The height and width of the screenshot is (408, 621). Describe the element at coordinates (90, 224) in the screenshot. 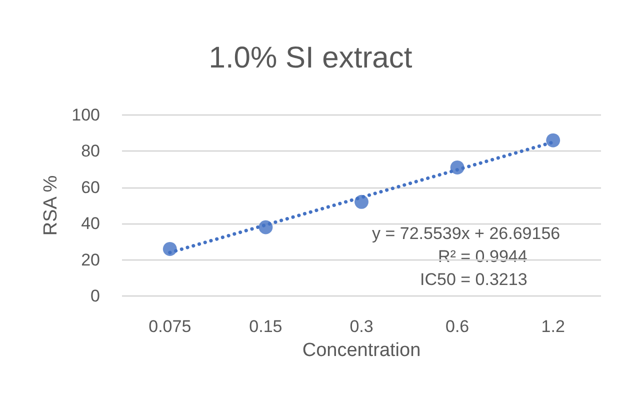

I see `y-tick-label: 40` at that location.